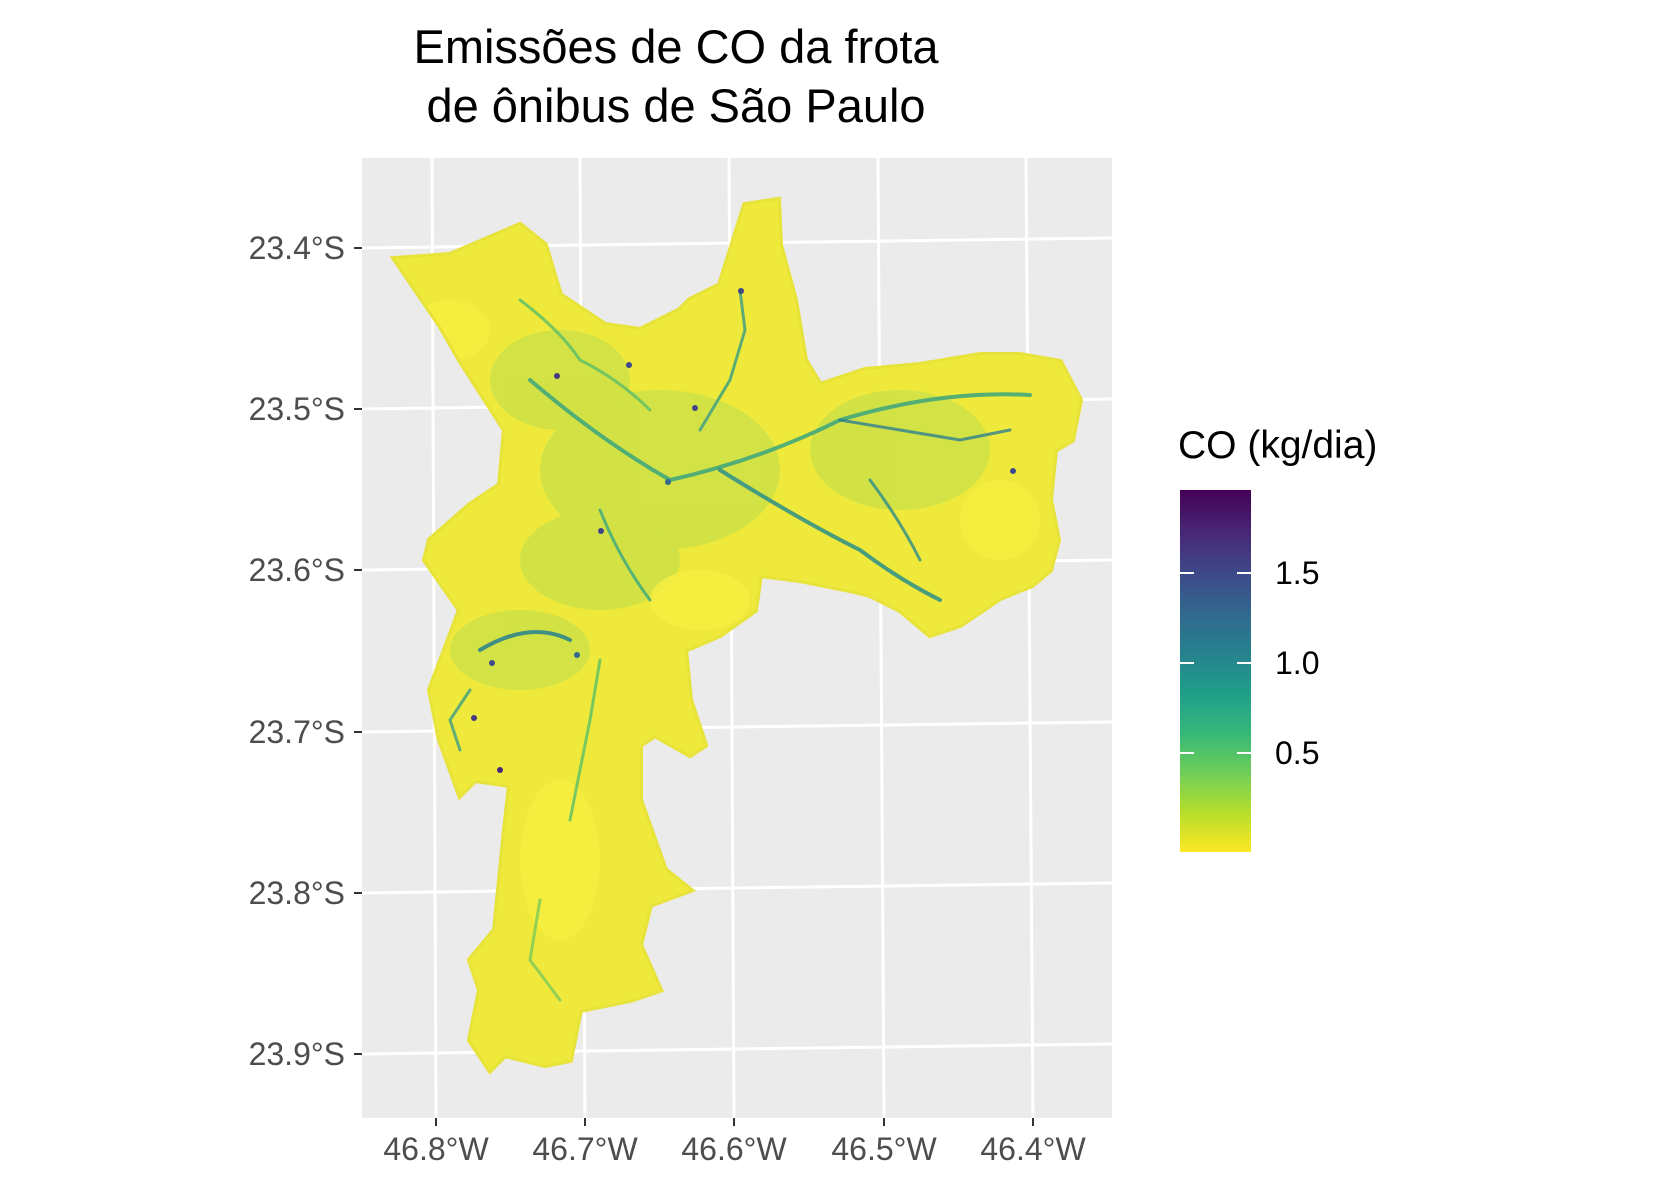 Image resolution: width=1653 pixels, height=1181 pixels. I want to click on y-tick-label: 23.5°S, so click(297, 409).